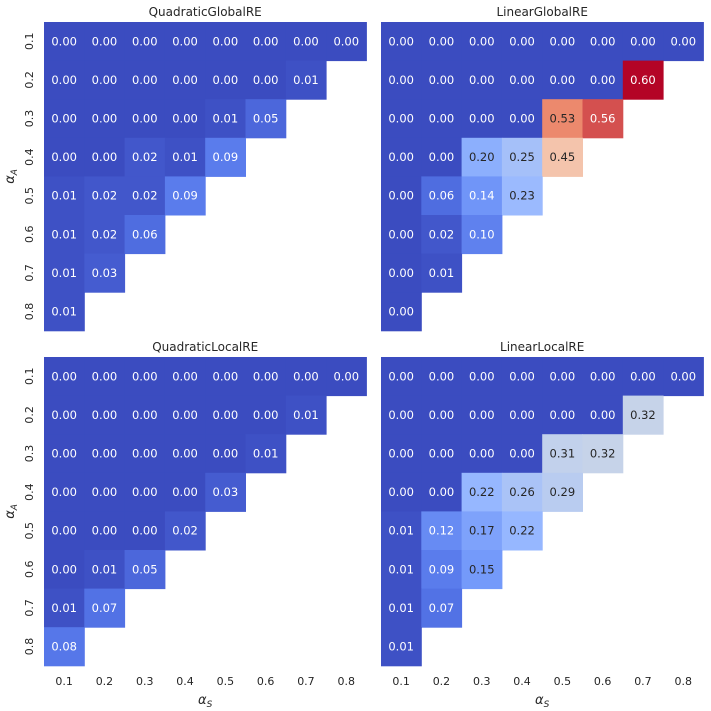 The height and width of the screenshot is (711, 711). What do you see at coordinates (11, 176) in the screenshot?
I see `y-axis-label: αA` at bounding box center [11, 176].